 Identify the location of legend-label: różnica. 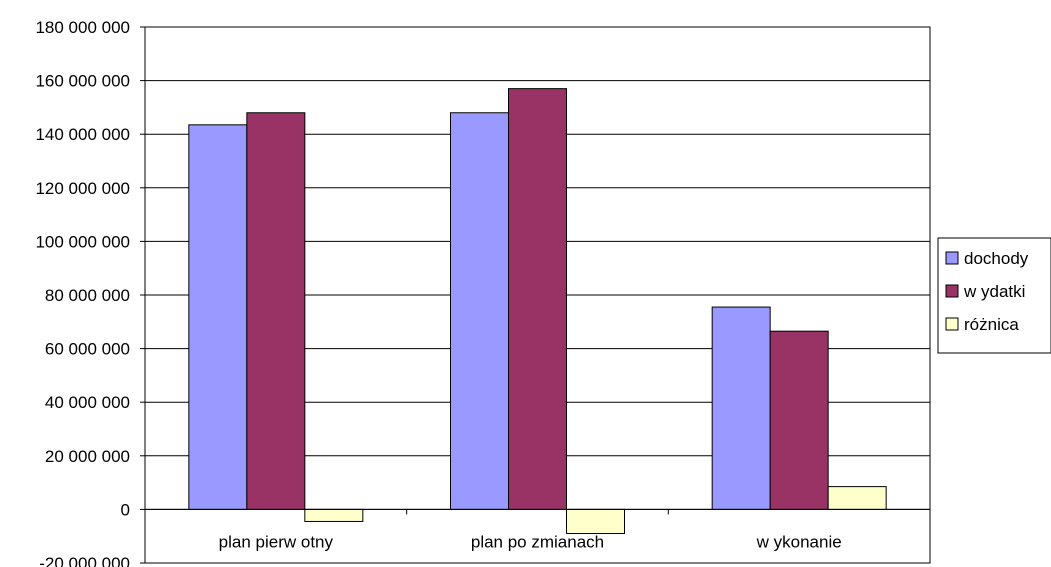
(991, 324).